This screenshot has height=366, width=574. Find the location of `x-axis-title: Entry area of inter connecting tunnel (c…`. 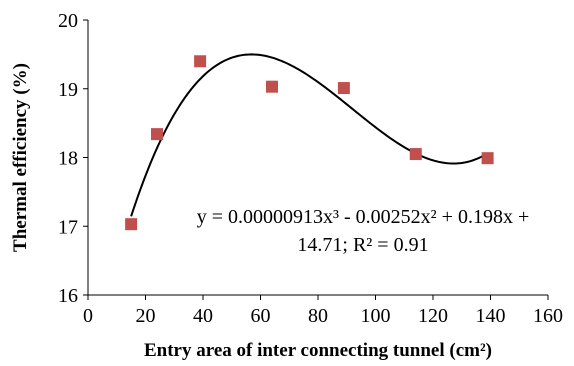

x-axis-title: Entry area of inter connecting tunnel (c… is located at coordinates (318, 350).